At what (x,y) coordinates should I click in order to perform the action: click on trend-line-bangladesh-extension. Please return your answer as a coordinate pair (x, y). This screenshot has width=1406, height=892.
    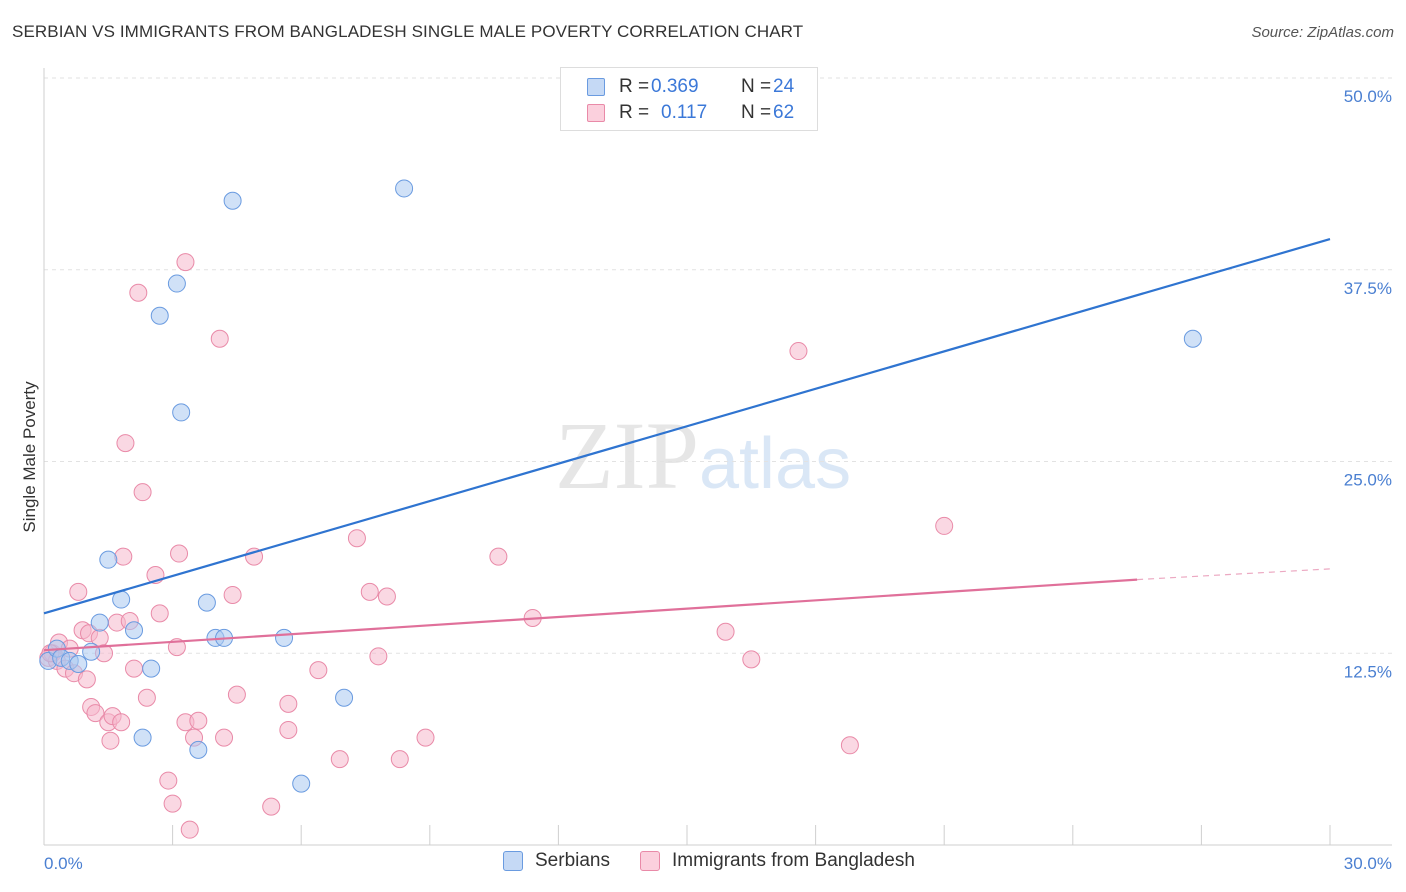
    Looking at the image, I should click on (1234, 574).